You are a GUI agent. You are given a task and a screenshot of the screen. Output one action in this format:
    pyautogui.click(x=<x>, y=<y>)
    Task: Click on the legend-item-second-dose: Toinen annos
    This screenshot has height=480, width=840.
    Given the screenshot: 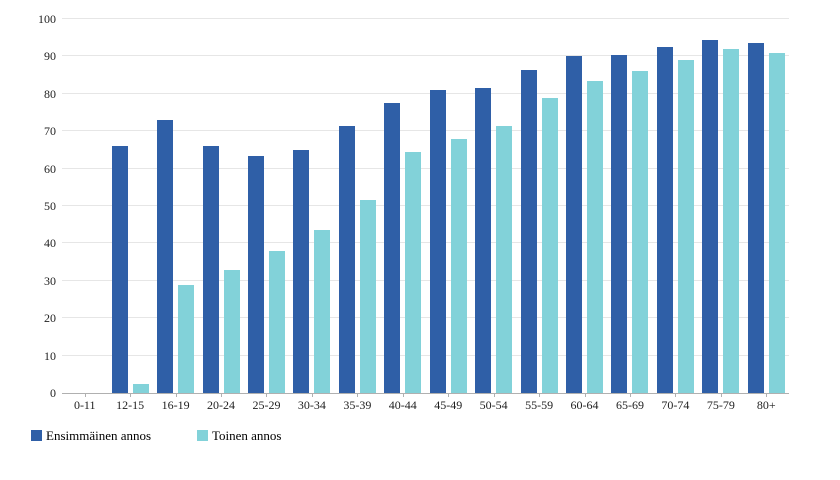 What is the action you would take?
    pyautogui.click(x=239, y=435)
    